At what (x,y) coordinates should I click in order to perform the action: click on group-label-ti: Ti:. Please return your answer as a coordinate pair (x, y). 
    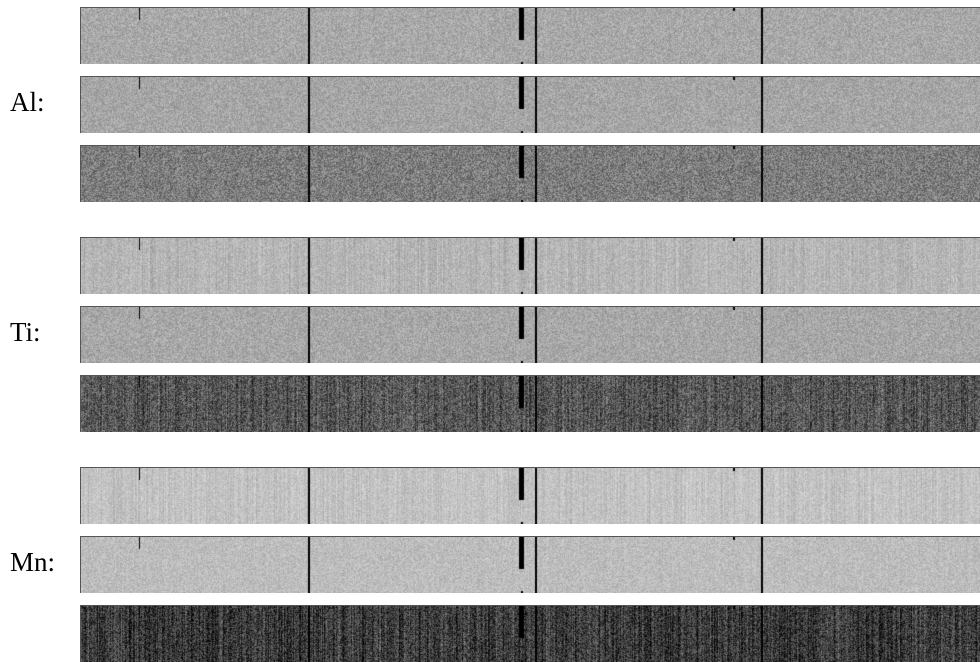
    Looking at the image, I should click on (25, 332).